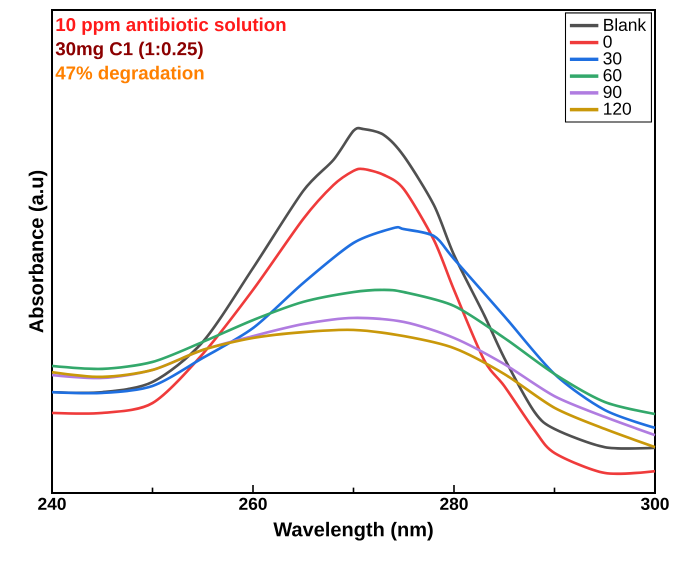 Image resolution: width=674 pixels, height=567 pixels. Describe the element at coordinates (454, 504) in the screenshot. I see `x-tick-label: 280` at that location.